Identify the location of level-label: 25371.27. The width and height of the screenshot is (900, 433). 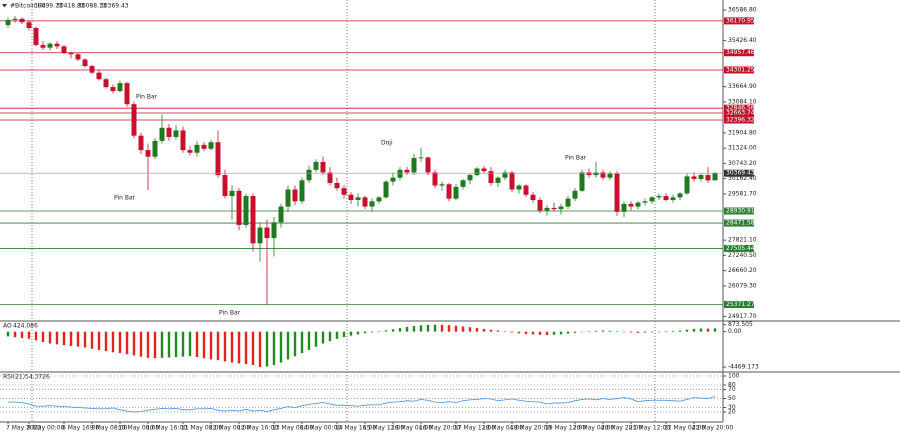
(740, 304).